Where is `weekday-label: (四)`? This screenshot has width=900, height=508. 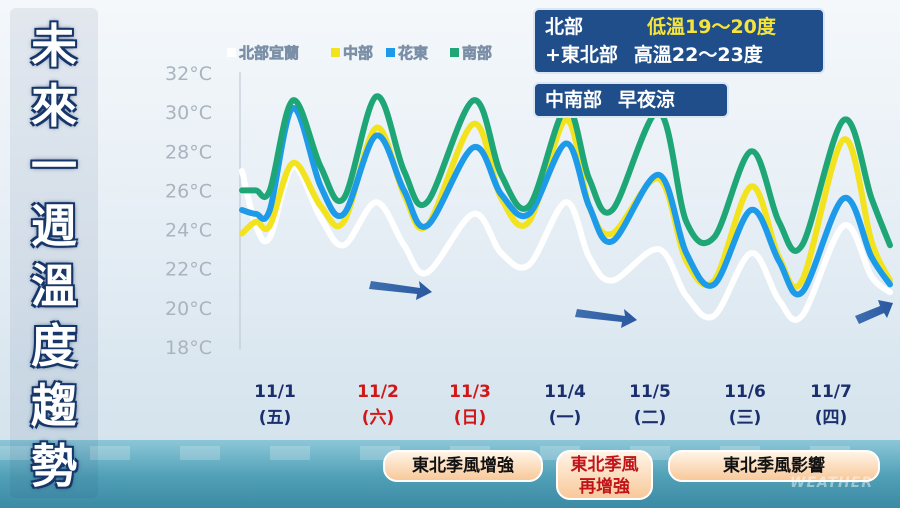 weekday-label: (四) is located at coordinates (831, 418).